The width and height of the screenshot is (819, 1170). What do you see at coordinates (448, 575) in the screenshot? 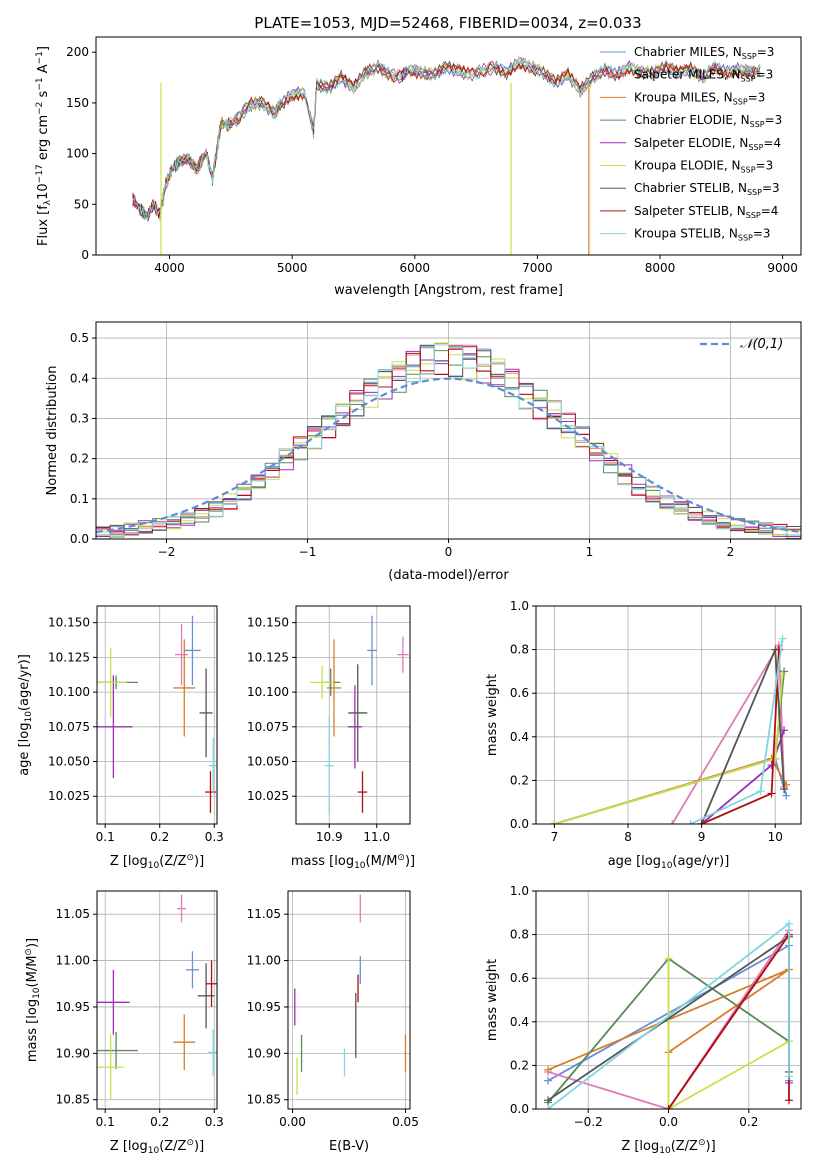
I see `x-axis-label: (data-model)/error` at bounding box center [448, 575].